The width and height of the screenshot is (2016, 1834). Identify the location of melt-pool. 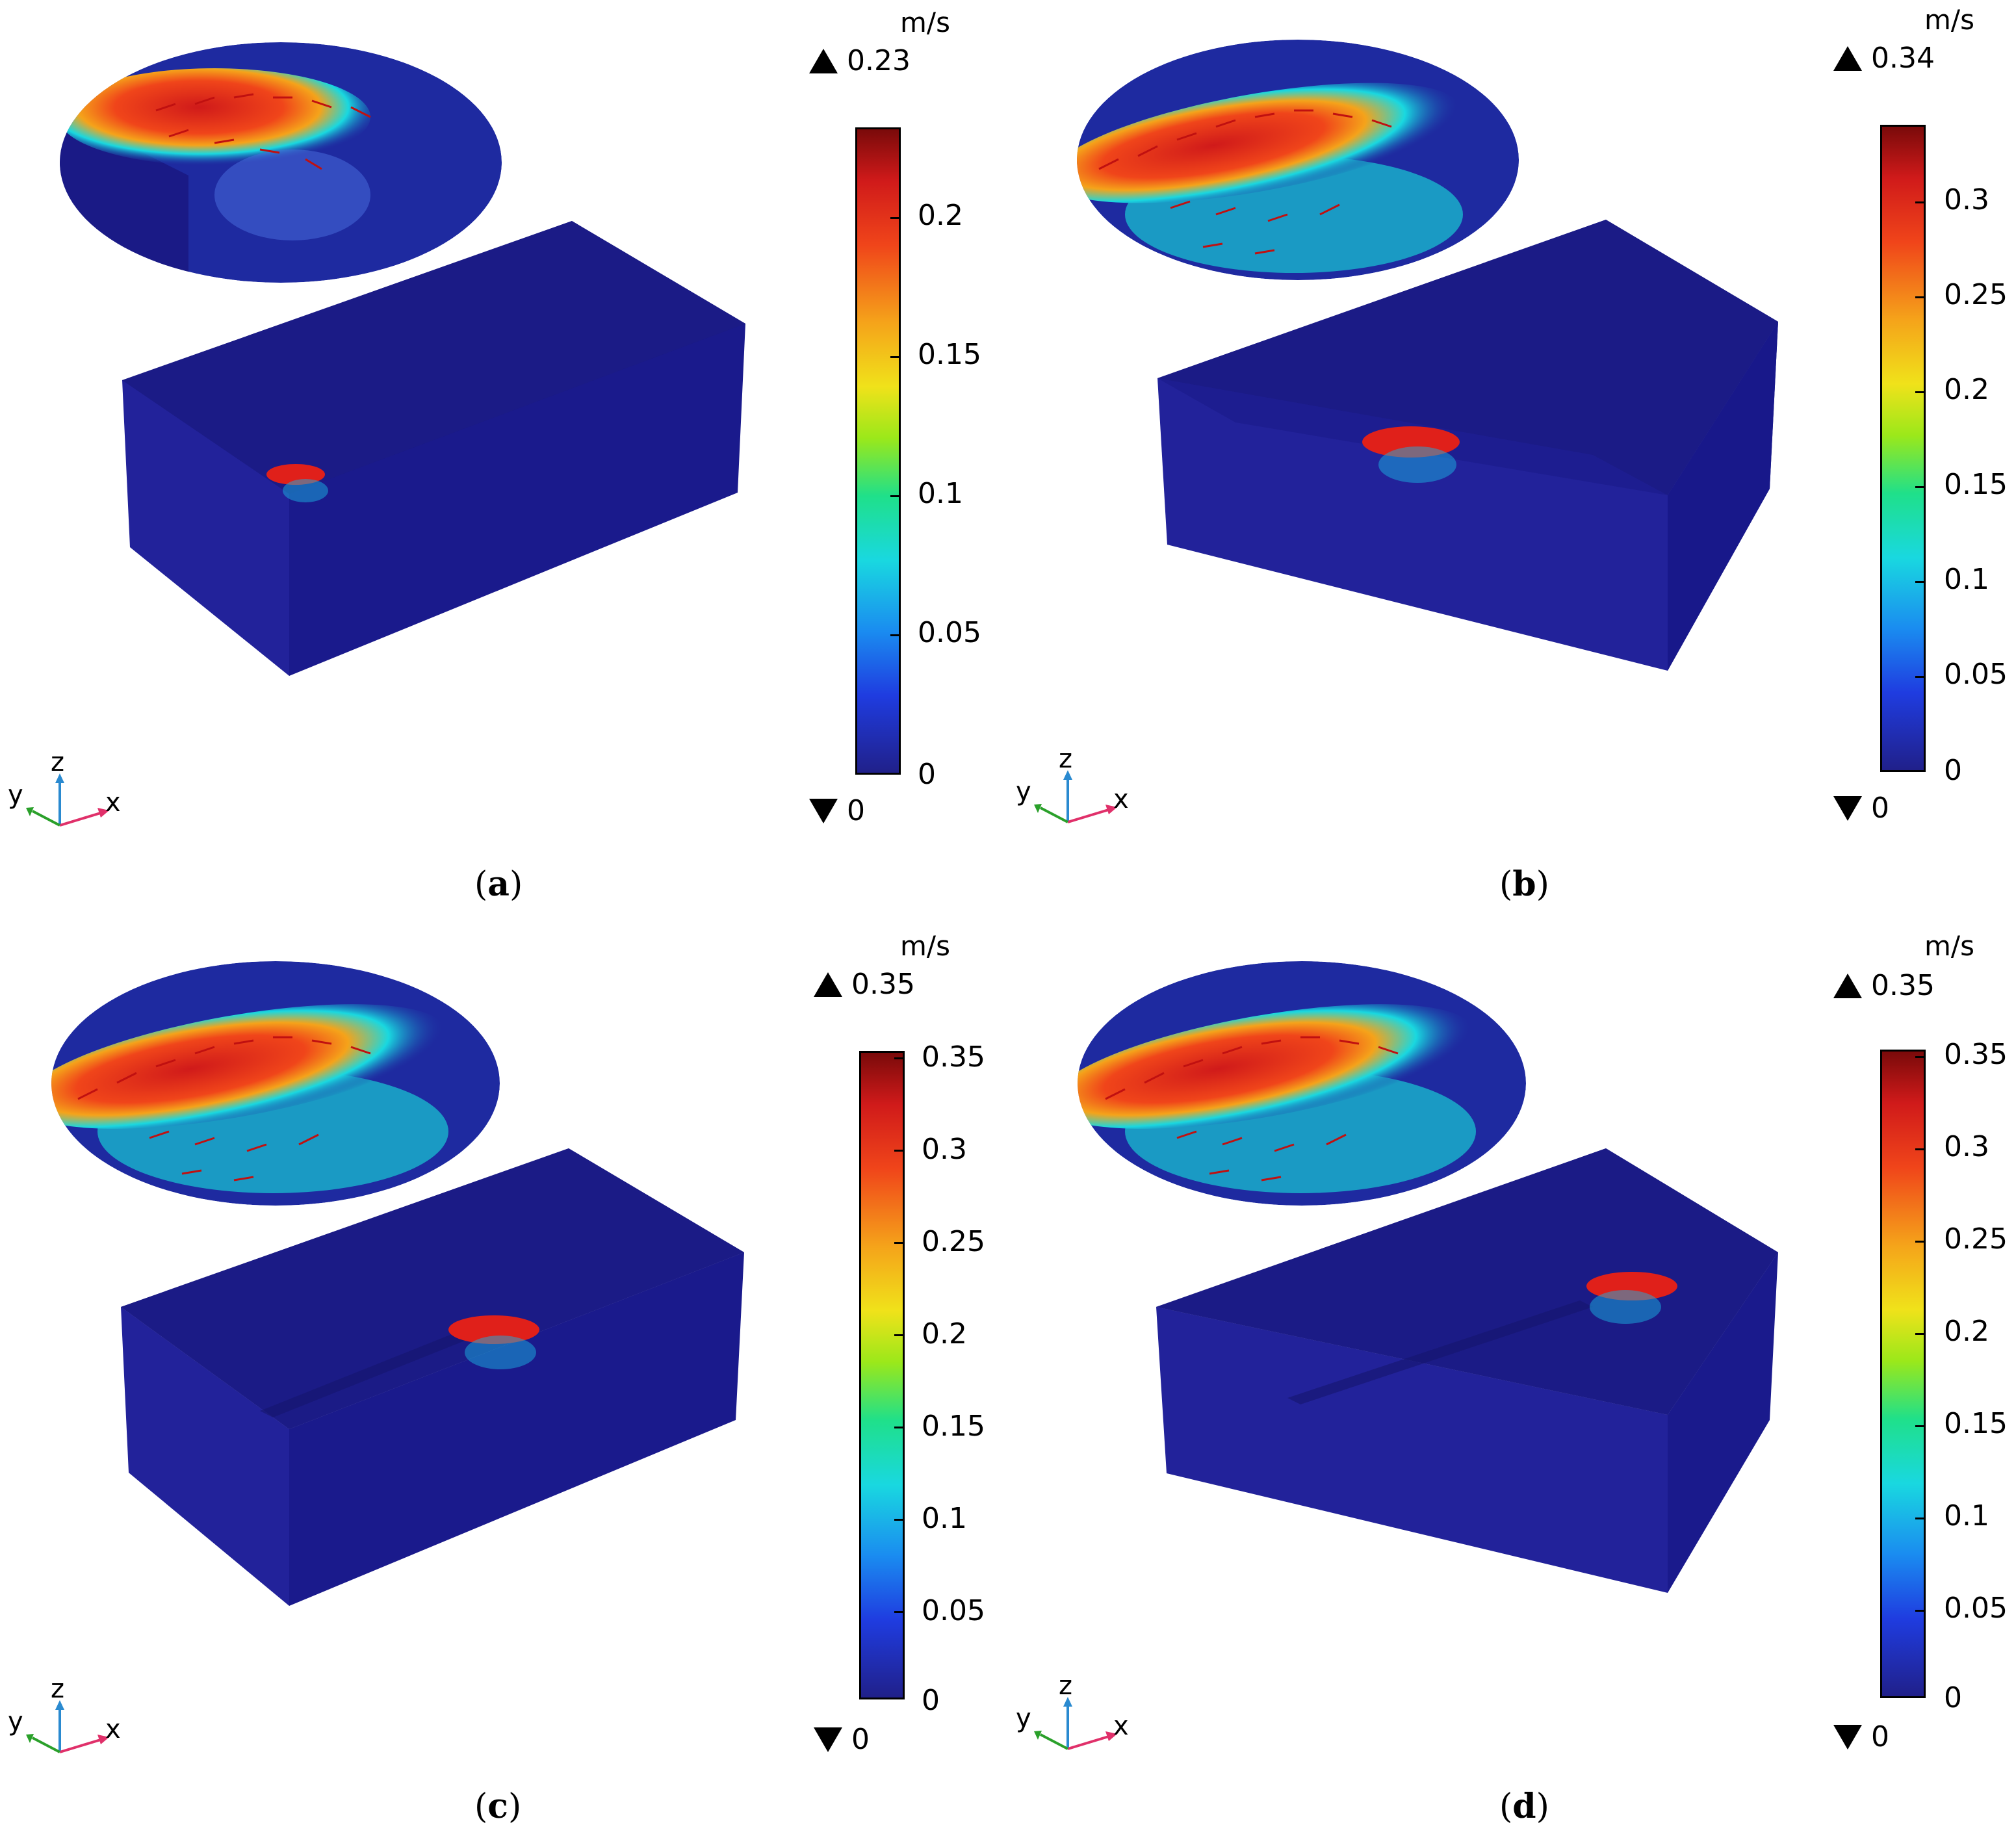
(493, 1329).